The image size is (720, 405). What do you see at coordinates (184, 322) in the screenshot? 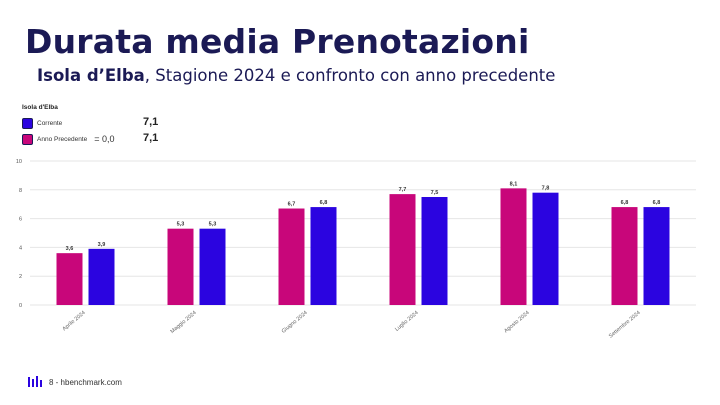
I see `x-tick-label-1: Maggio 2024` at bounding box center [184, 322].